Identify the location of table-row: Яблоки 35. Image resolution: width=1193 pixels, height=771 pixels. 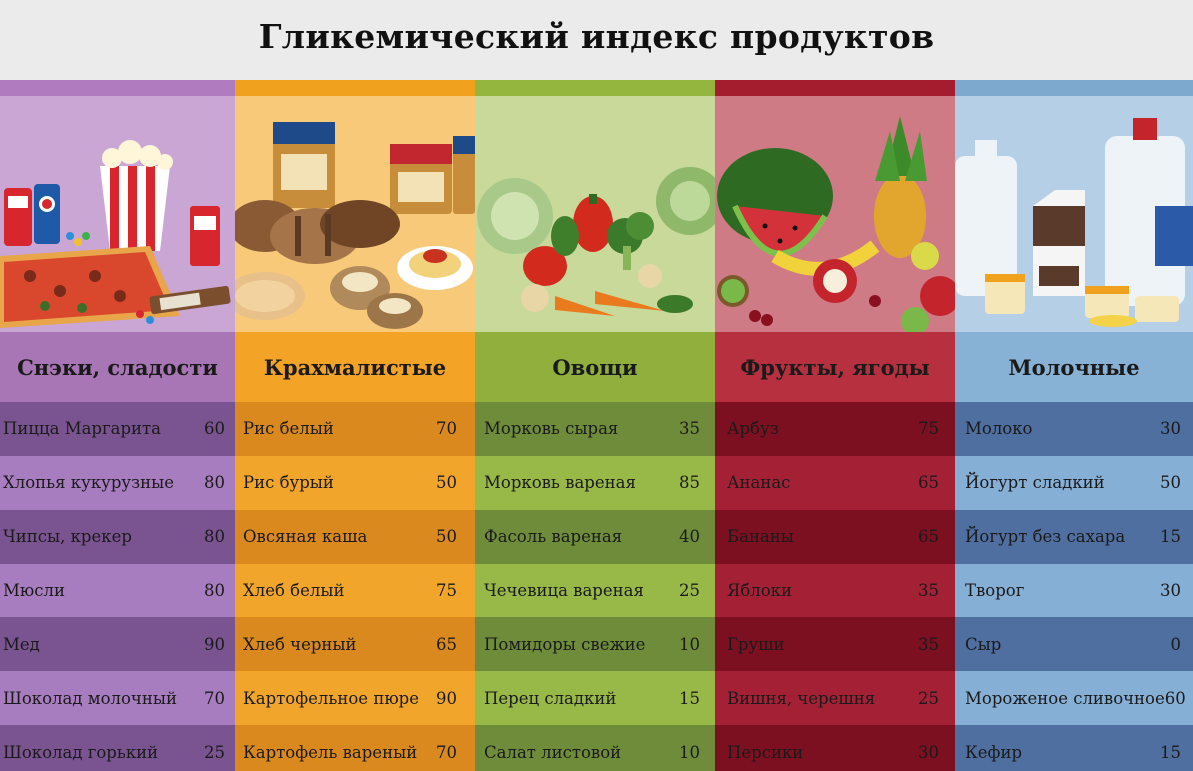
(835, 590).